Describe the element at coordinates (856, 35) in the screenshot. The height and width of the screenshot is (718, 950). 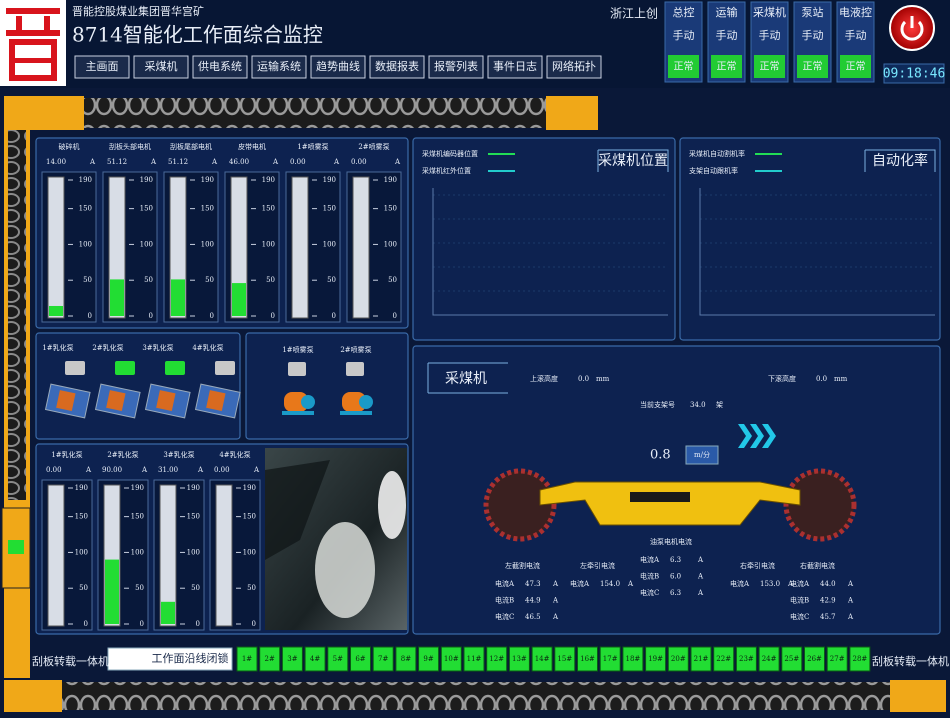
I see `status-mode: 手动` at that location.